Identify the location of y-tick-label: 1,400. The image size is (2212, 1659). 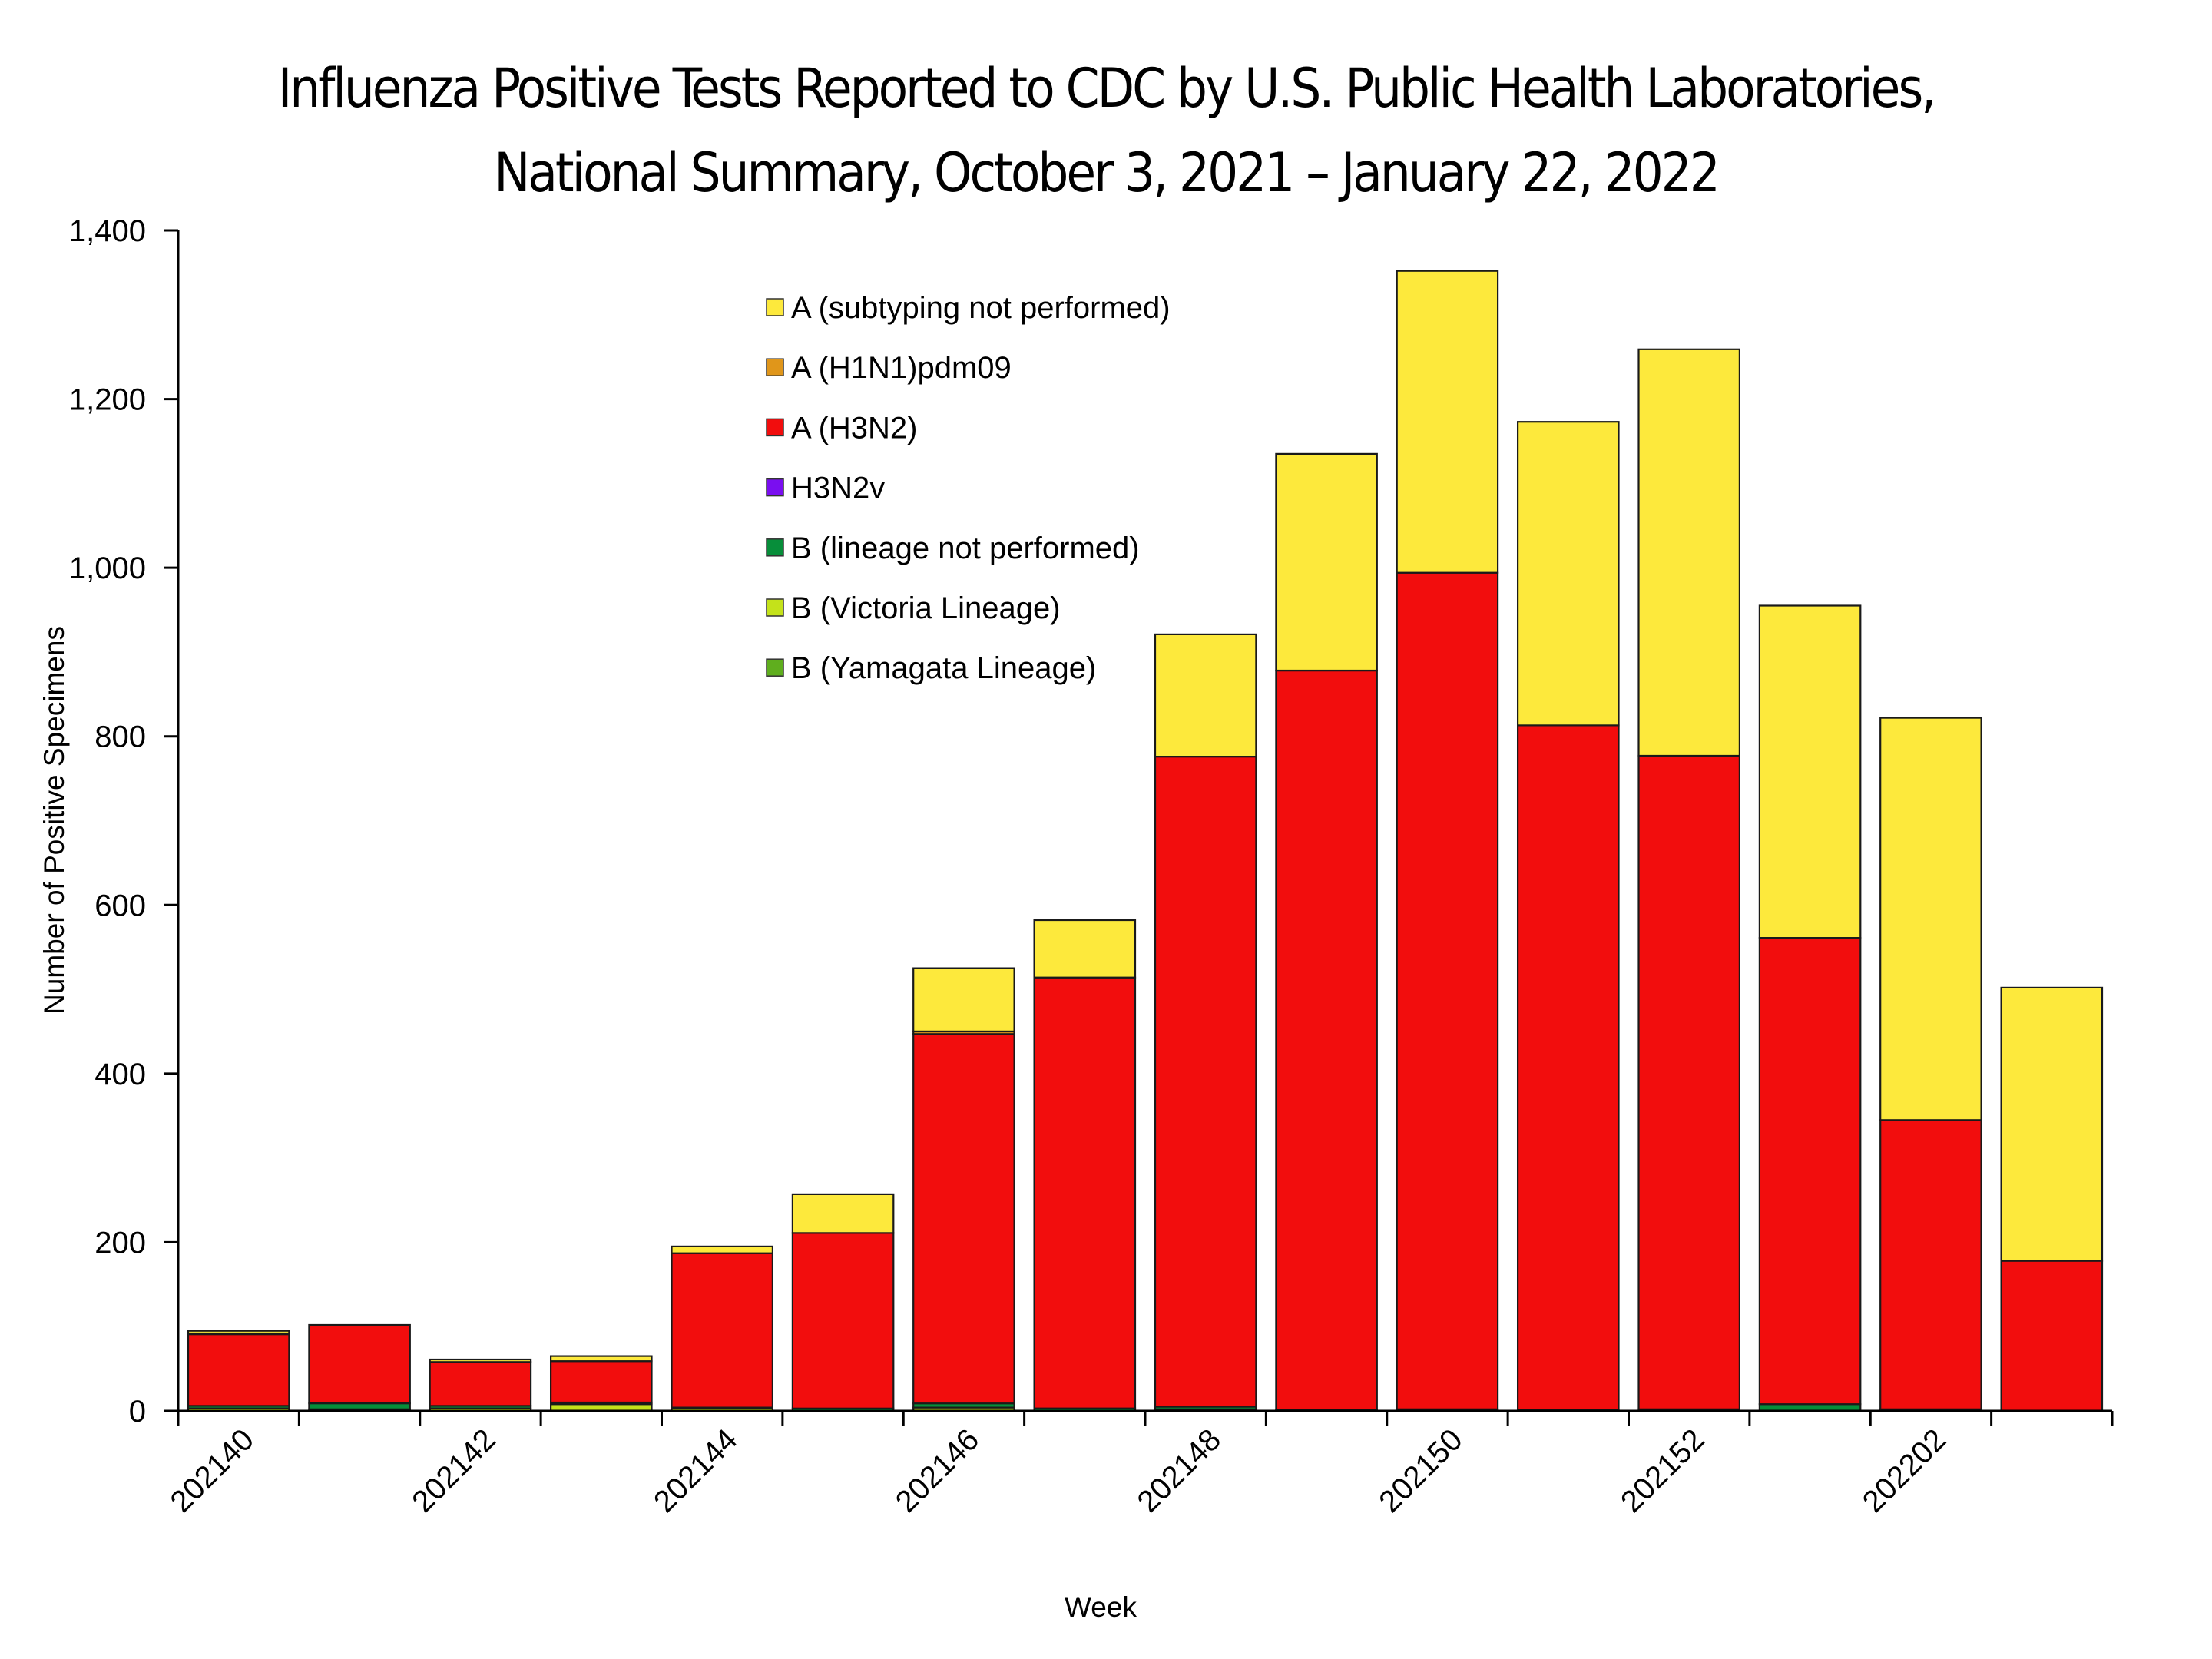
(108, 231).